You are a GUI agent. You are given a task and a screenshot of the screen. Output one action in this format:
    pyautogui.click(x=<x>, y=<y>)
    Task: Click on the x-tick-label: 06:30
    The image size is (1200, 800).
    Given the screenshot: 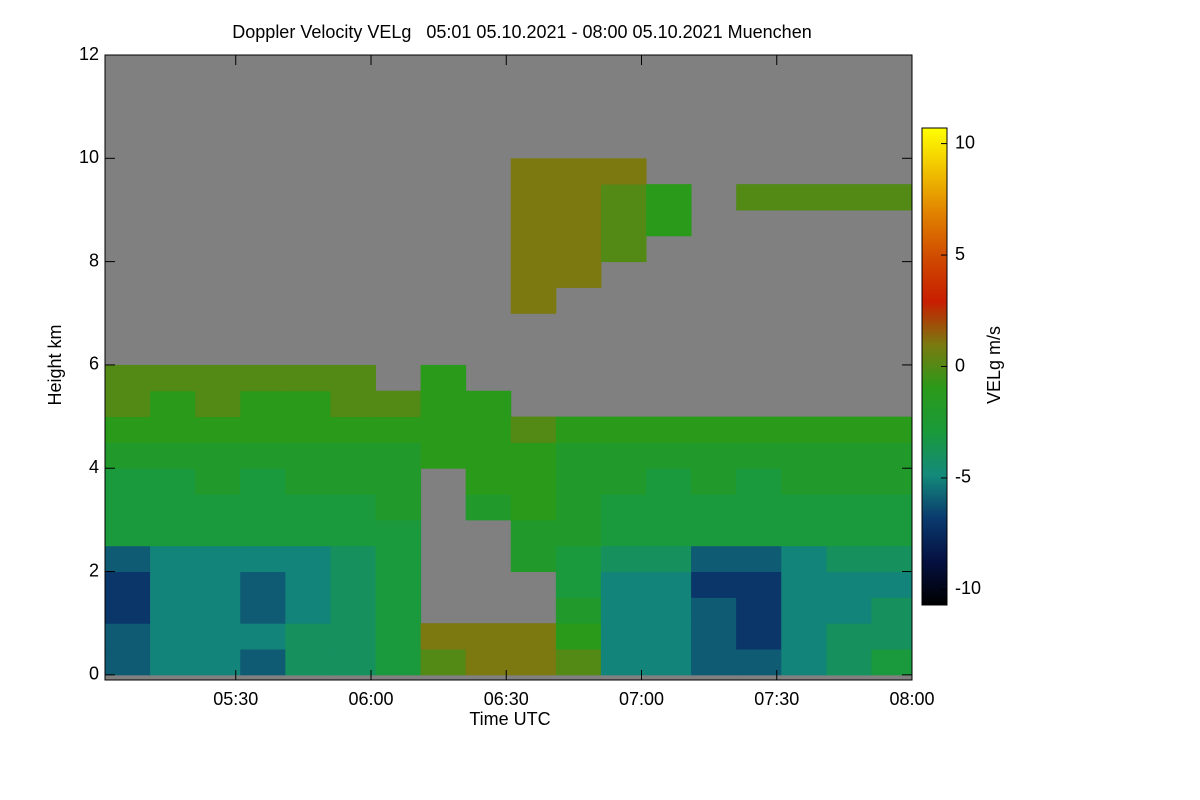 What is the action you would take?
    pyautogui.click(x=506, y=699)
    